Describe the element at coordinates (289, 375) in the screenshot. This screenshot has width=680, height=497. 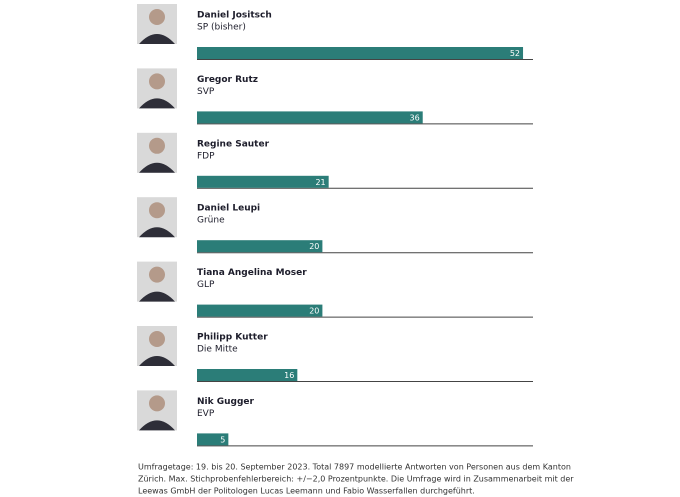
I see `value-label: 16` at that location.